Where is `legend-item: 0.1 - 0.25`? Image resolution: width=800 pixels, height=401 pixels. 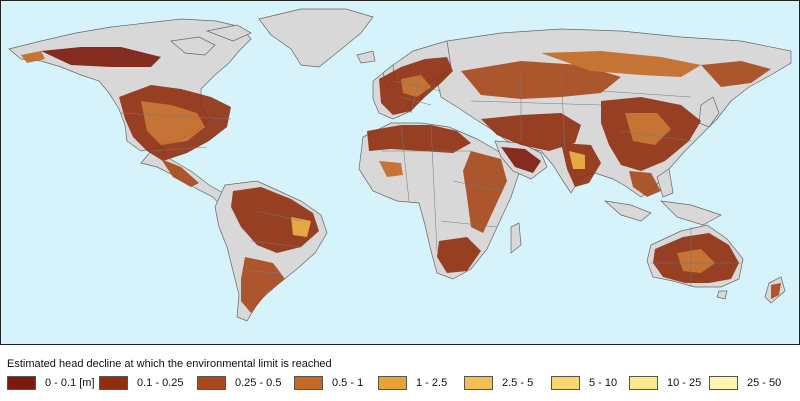
legend-item: 0.1 - 0.25 is located at coordinates (141, 383).